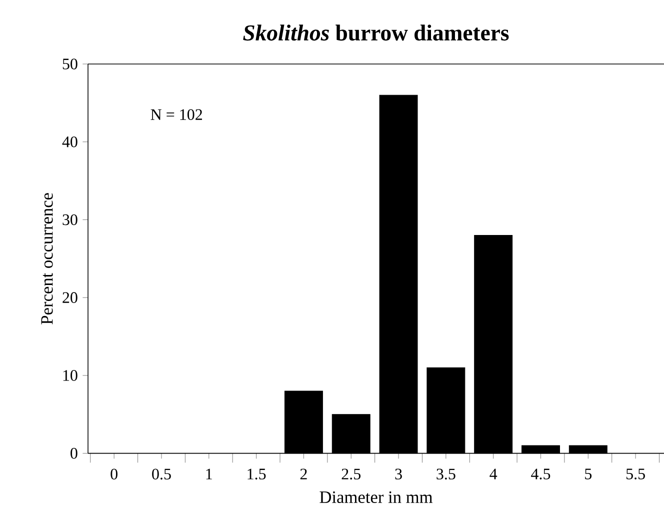 This screenshot has height=521, width=664. What do you see at coordinates (70, 64) in the screenshot?
I see `y-tick-label: 50` at bounding box center [70, 64].